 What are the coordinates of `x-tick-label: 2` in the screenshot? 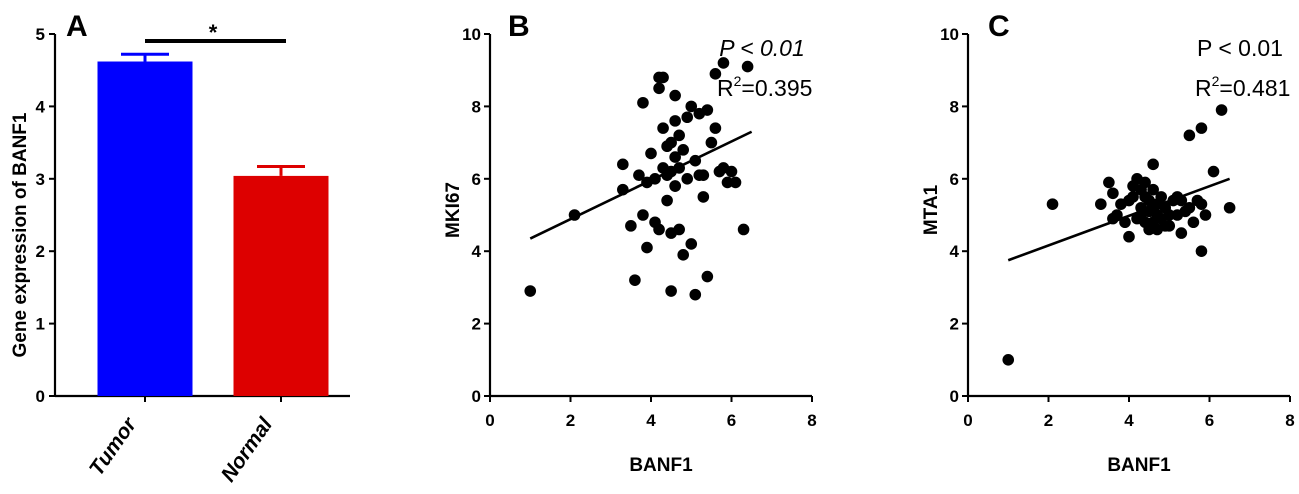 It's located at (1048, 420).